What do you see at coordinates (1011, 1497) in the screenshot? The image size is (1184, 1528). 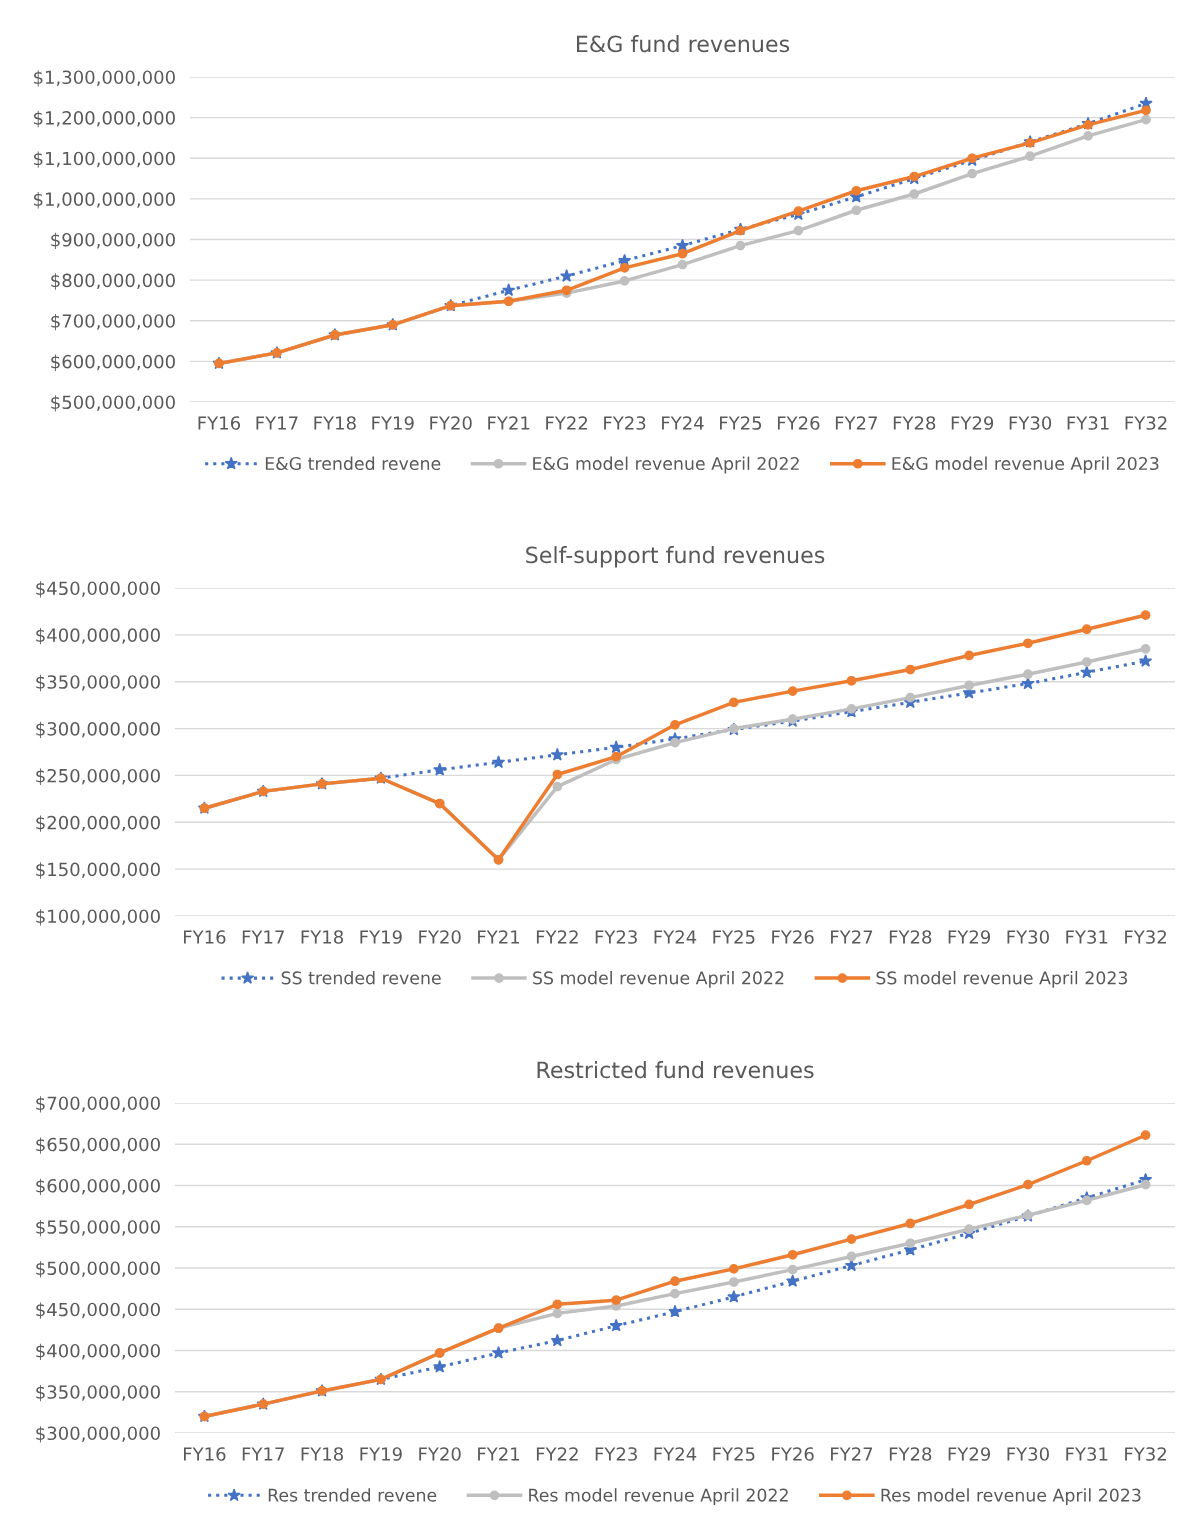 I see `legend-label: Res model revenue April 2023` at bounding box center [1011, 1497].